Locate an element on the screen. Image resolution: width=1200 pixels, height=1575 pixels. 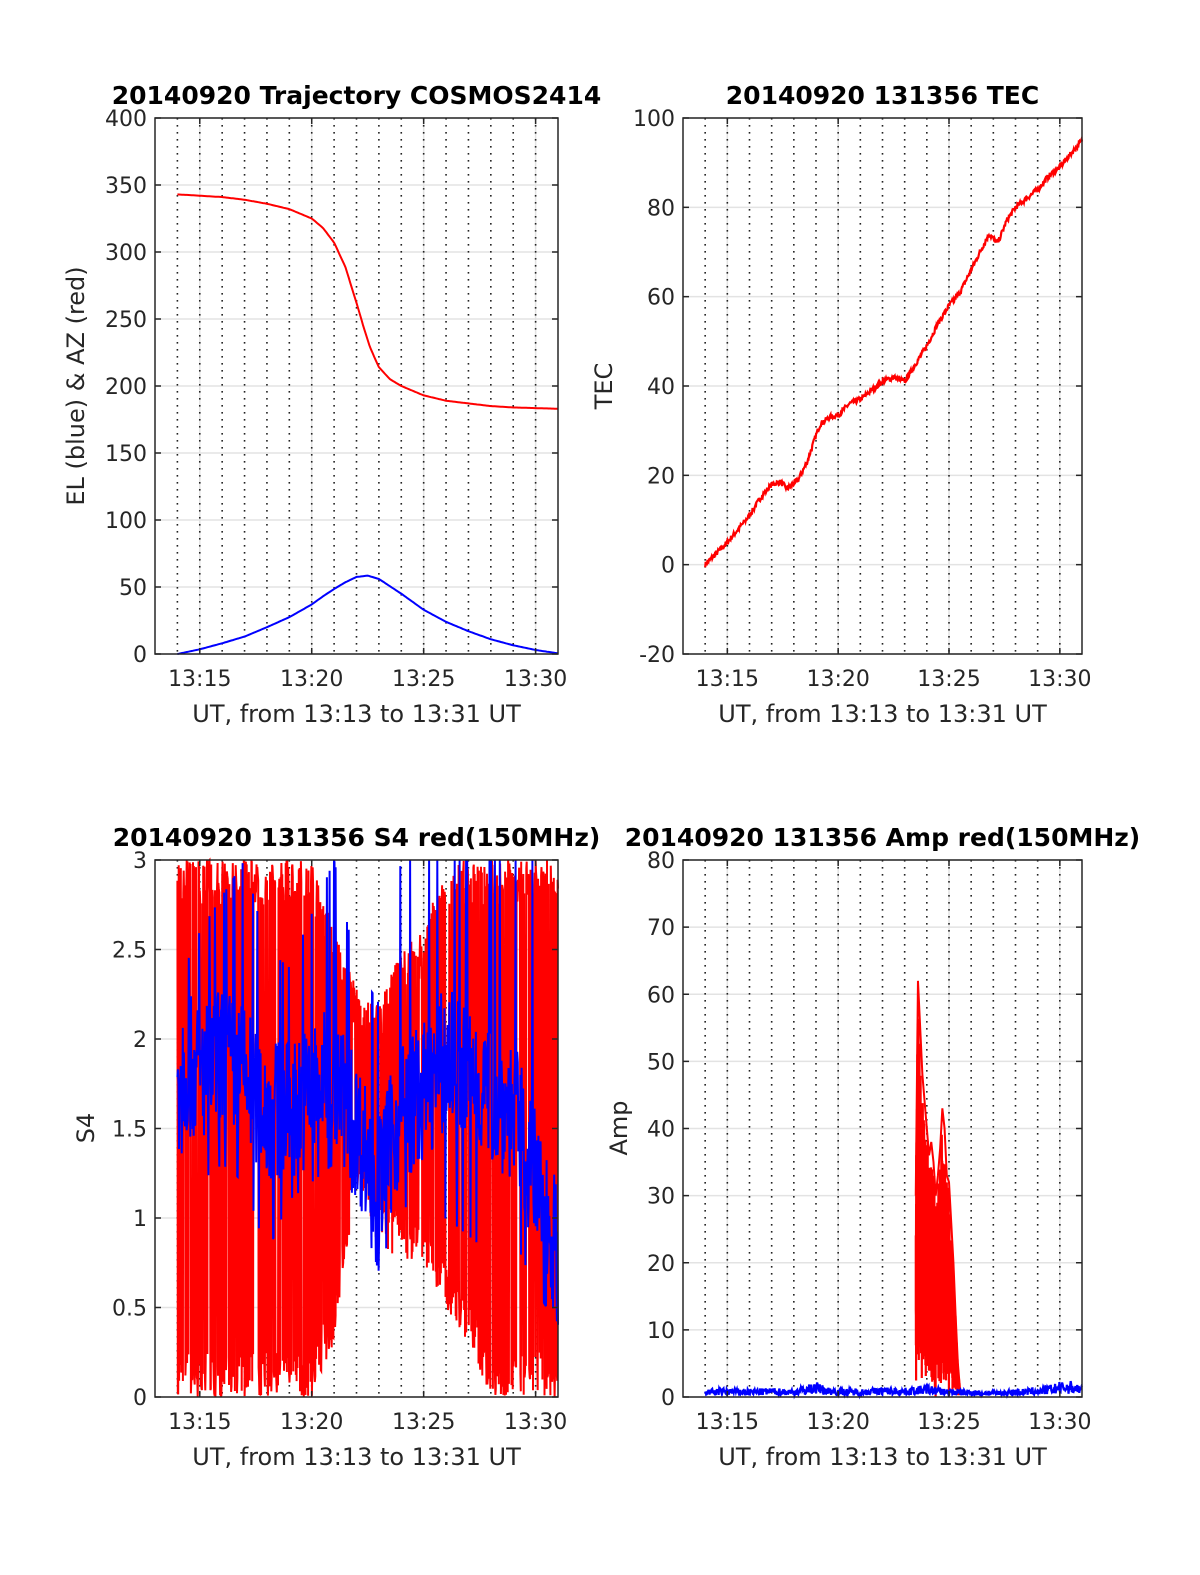
chart-title: 20140920 131356 S4 red(150MHz) is located at coordinates (357, 837).